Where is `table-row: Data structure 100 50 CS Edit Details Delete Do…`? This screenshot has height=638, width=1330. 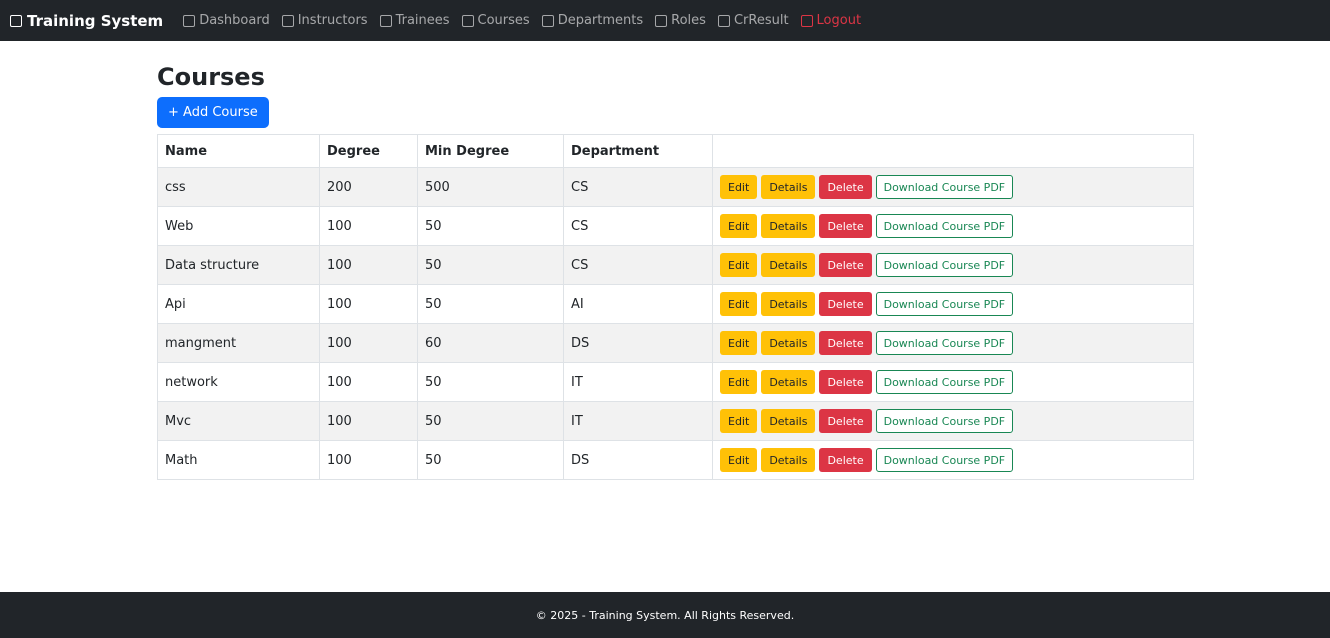 table-row: Data structure 100 50 CS Edit Details Delete Do… is located at coordinates (675, 265).